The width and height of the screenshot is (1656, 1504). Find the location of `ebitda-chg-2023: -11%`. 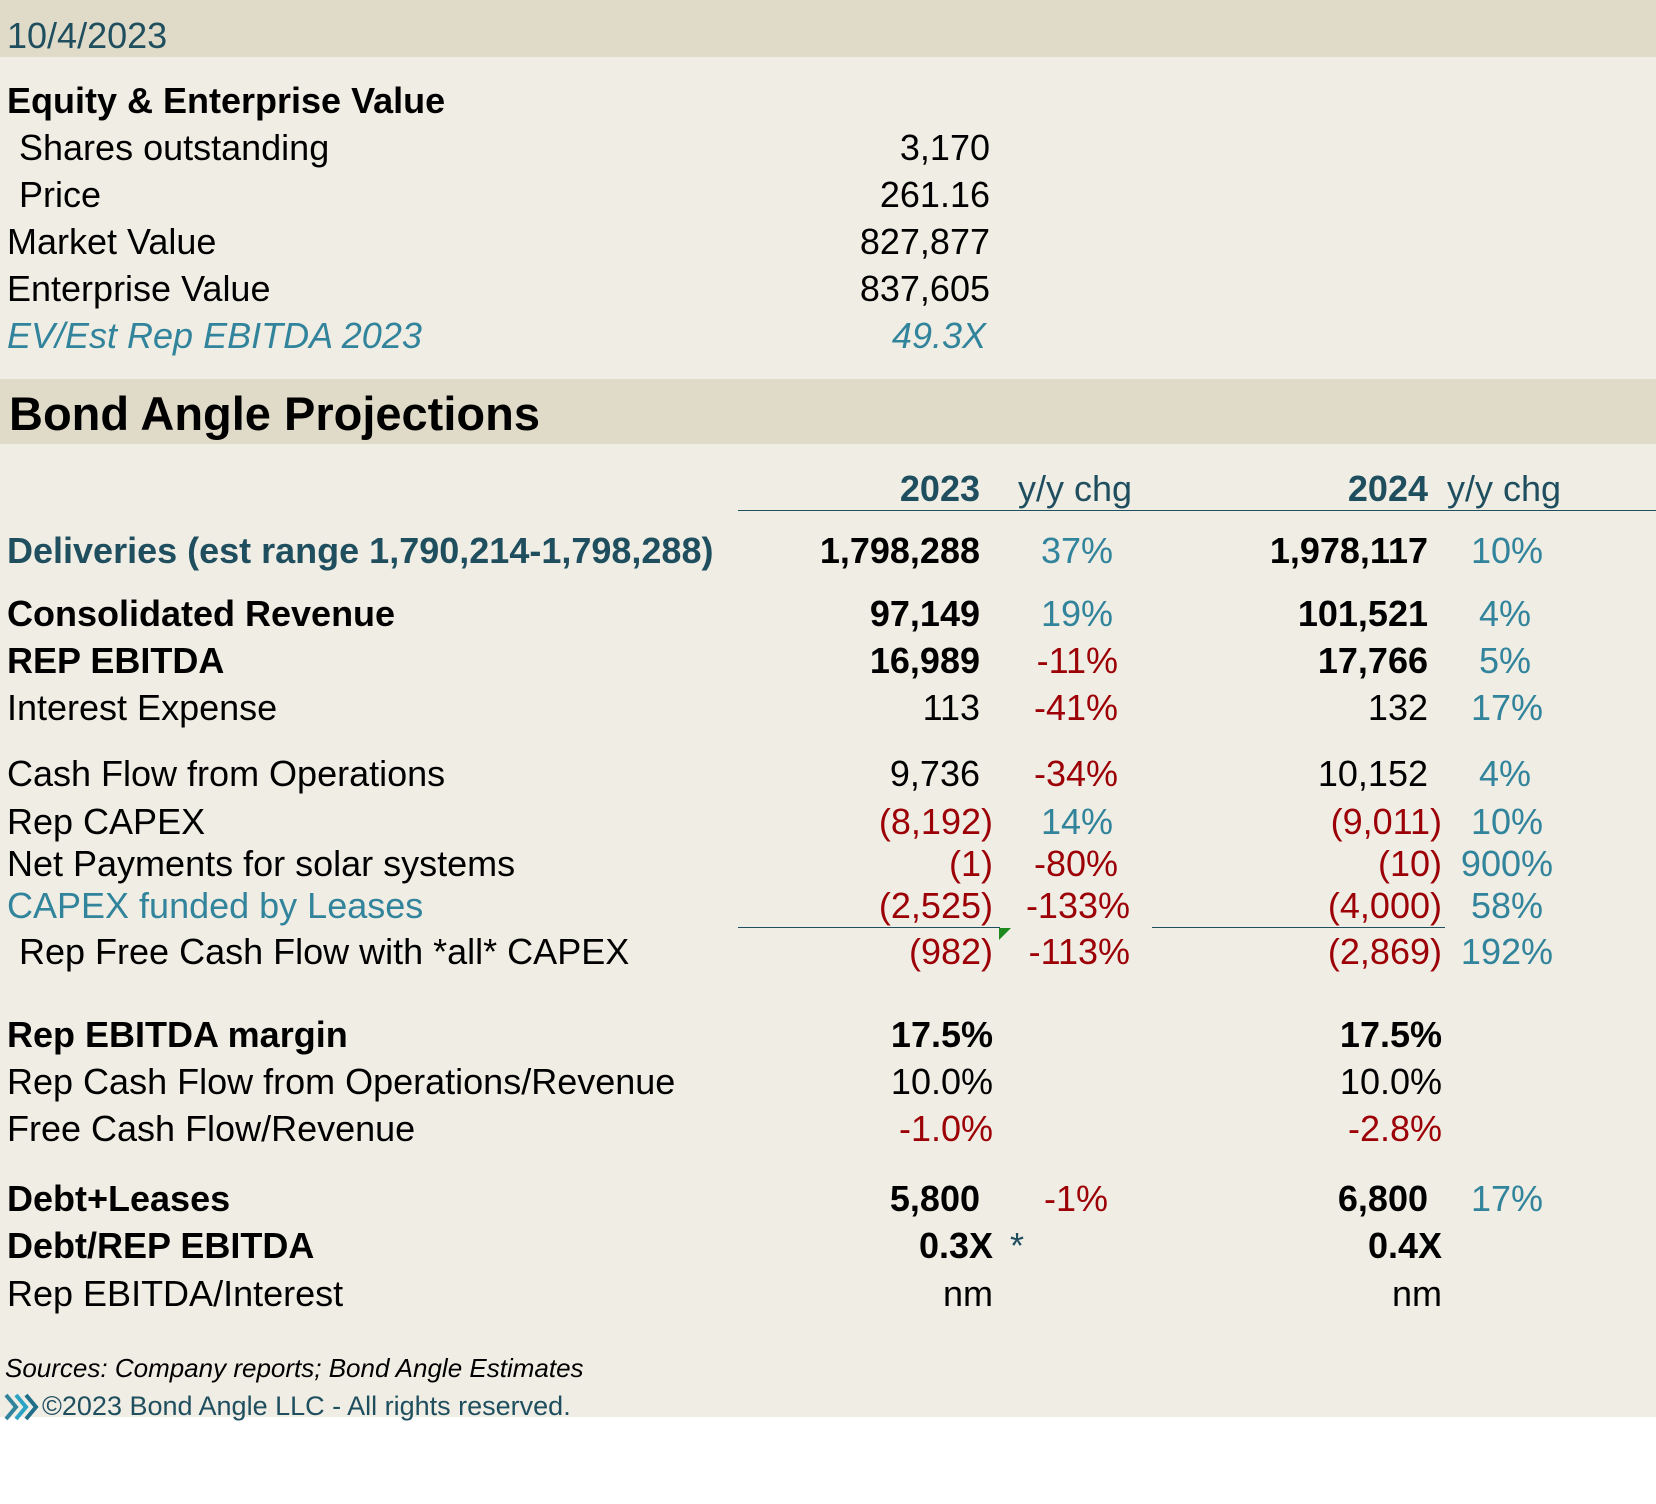

ebitda-chg-2023: -11% is located at coordinates (1077, 660).